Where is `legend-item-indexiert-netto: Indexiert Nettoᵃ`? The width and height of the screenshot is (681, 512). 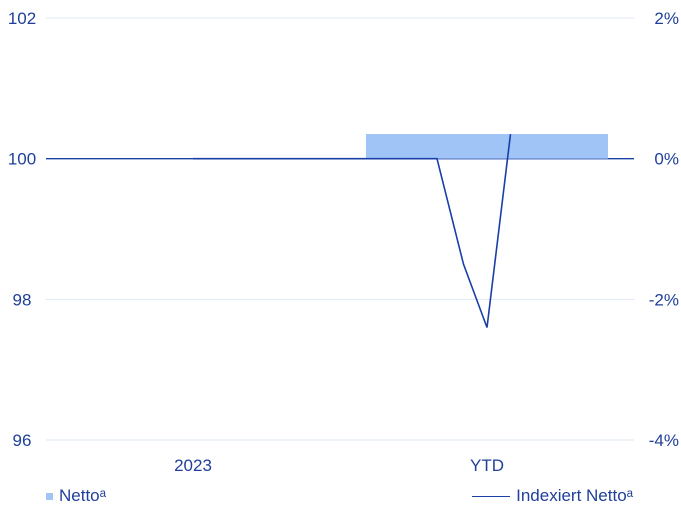
legend-item-indexiert-netto: Indexiert Nettoᵃ is located at coordinates (552, 496).